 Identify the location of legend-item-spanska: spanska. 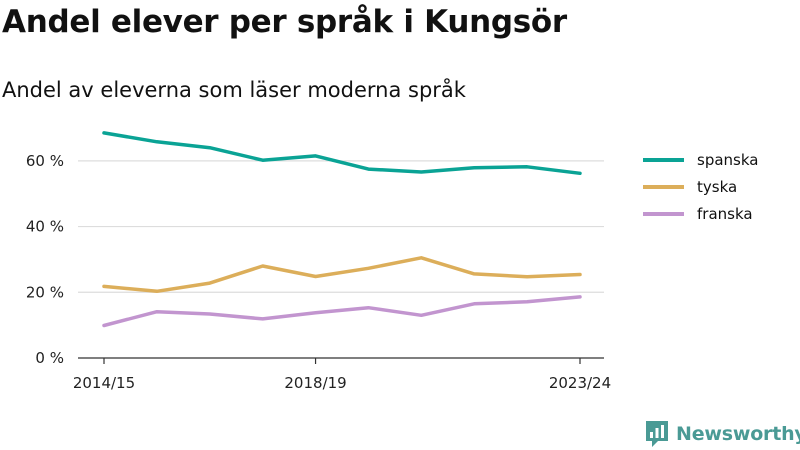
(700, 160).